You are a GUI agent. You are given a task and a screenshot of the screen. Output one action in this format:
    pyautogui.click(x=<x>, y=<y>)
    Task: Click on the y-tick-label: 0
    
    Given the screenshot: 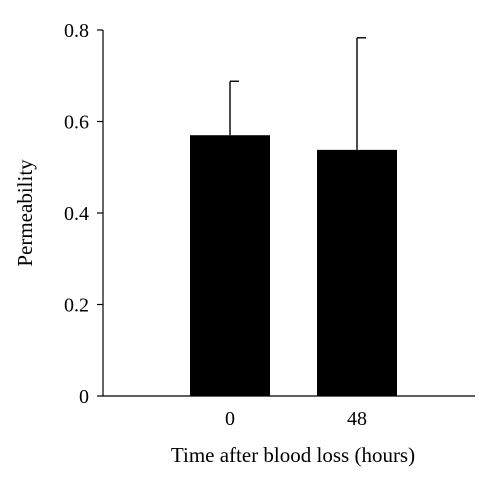 What is the action you would take?
    pyautogui.click(x=84, y=397)
    